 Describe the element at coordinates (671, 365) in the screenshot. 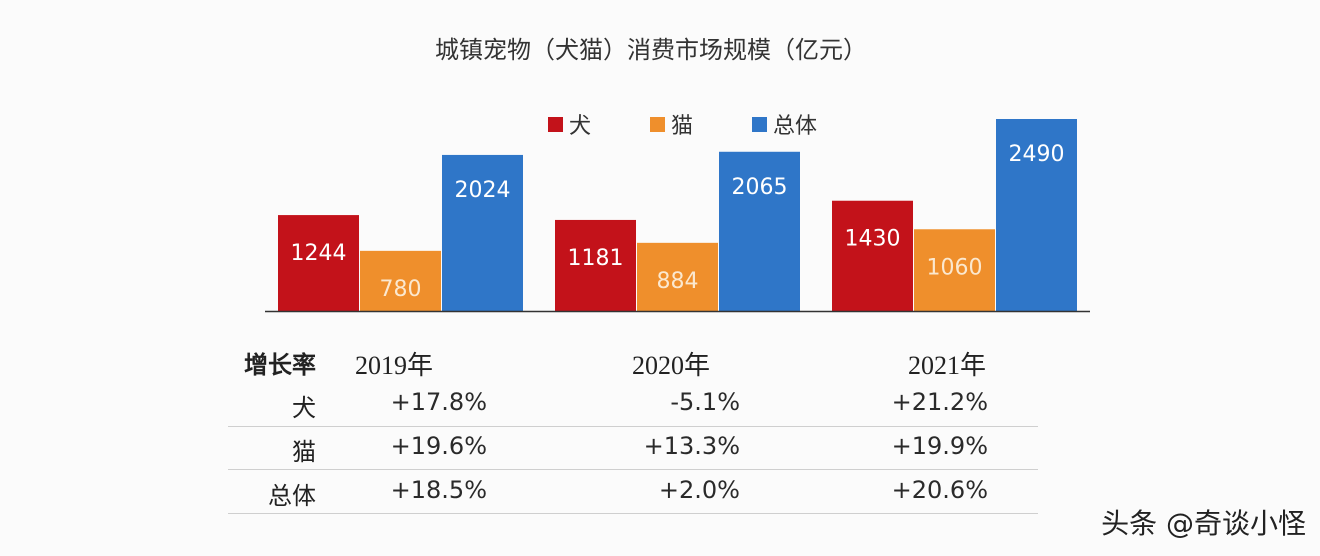

I see `table-column-header: 2020年` at that location.